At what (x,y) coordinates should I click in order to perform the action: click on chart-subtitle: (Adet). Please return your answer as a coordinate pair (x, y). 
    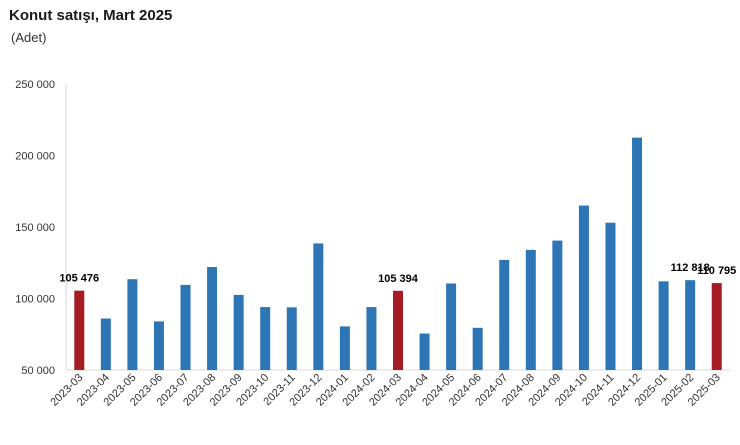
    Looking at the image, I should click on (29, 37).